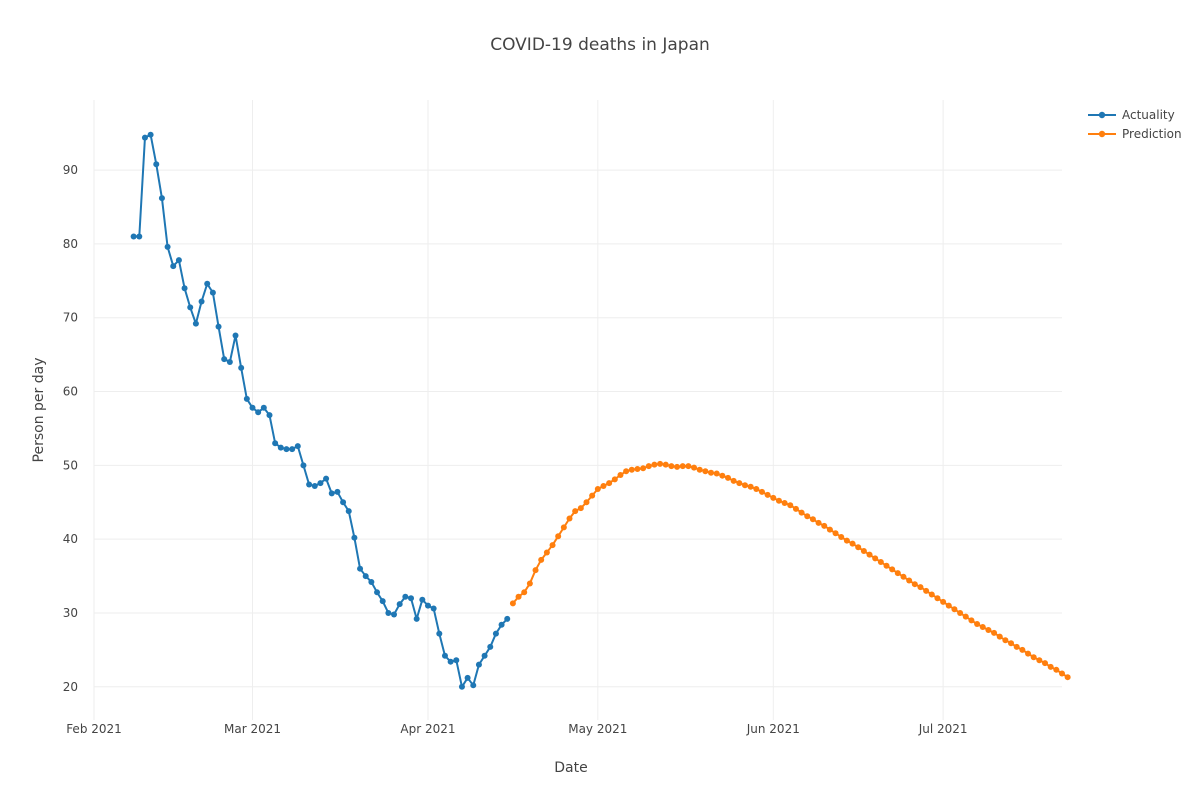 Image resolution: width=1200 pixels, height=804 pixels. Describe the element at coordinates (1135, 124) in the screenshot. I see `legend: Actuality Prediction` at that location.